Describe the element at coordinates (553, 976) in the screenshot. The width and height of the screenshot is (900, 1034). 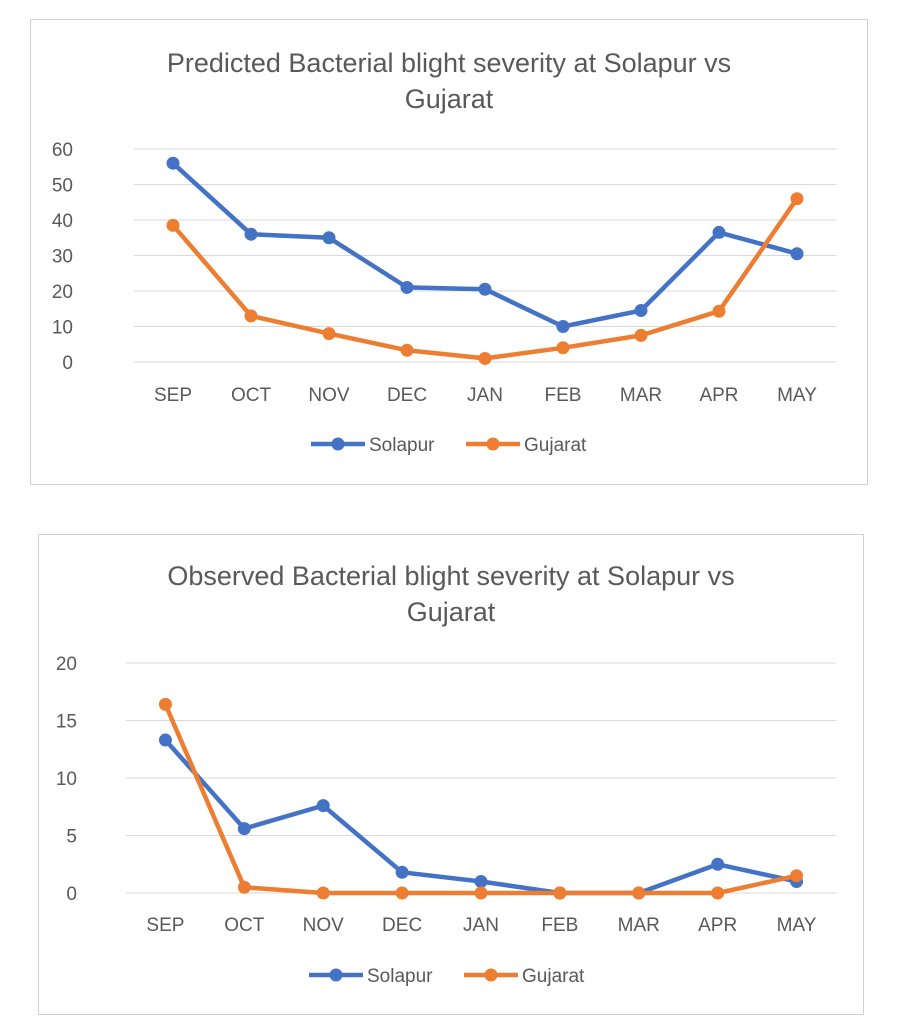
I see `observed-legend-label-gujarat: Gujarat` at that location.